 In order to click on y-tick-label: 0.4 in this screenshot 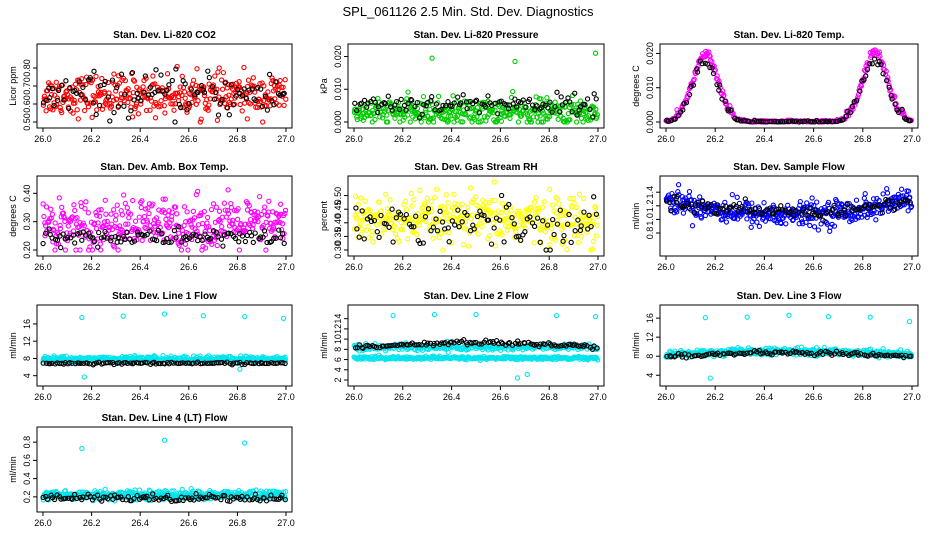, I will do `click(27, 478)`.